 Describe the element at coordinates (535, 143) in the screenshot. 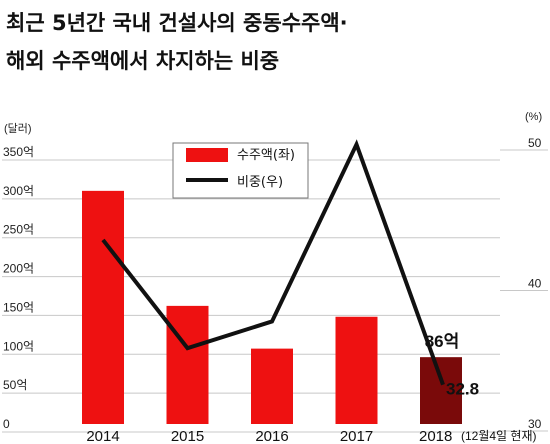

I see `right-tick-label: 50` at that location.